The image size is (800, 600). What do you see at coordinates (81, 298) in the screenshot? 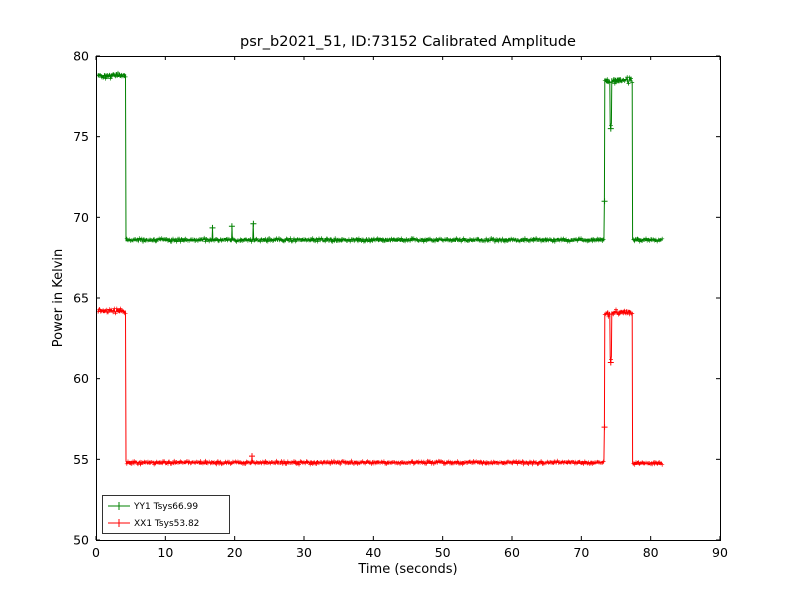
I see `y-tick-label: 65` at bounding box center [81, 298].